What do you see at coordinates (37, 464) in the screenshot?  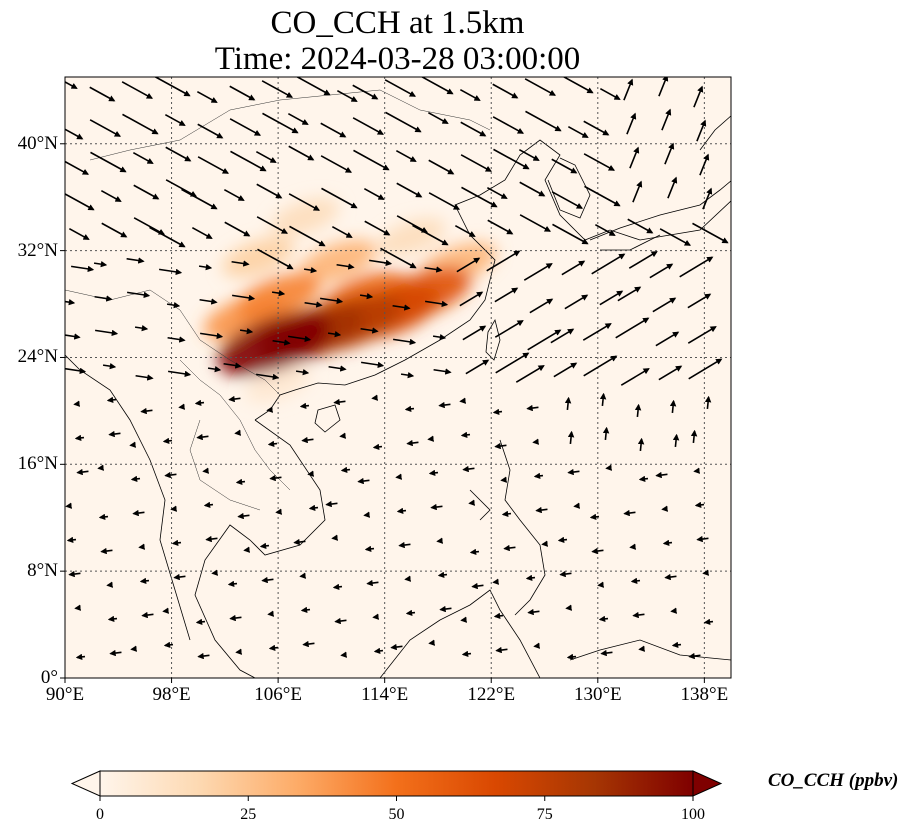 I see `lat-tick-label: 16°N` at bounding box center [37, 464].